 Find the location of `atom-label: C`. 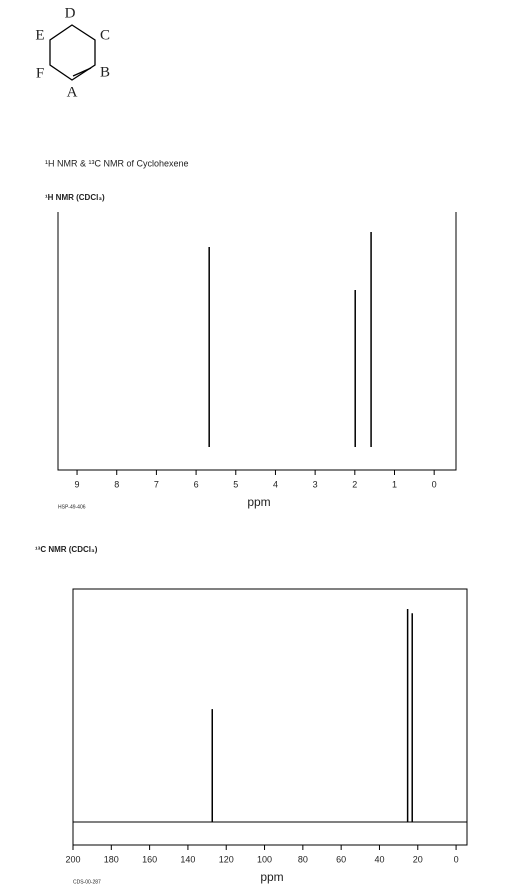

atom-label: C is located at coordinates (105, 35).